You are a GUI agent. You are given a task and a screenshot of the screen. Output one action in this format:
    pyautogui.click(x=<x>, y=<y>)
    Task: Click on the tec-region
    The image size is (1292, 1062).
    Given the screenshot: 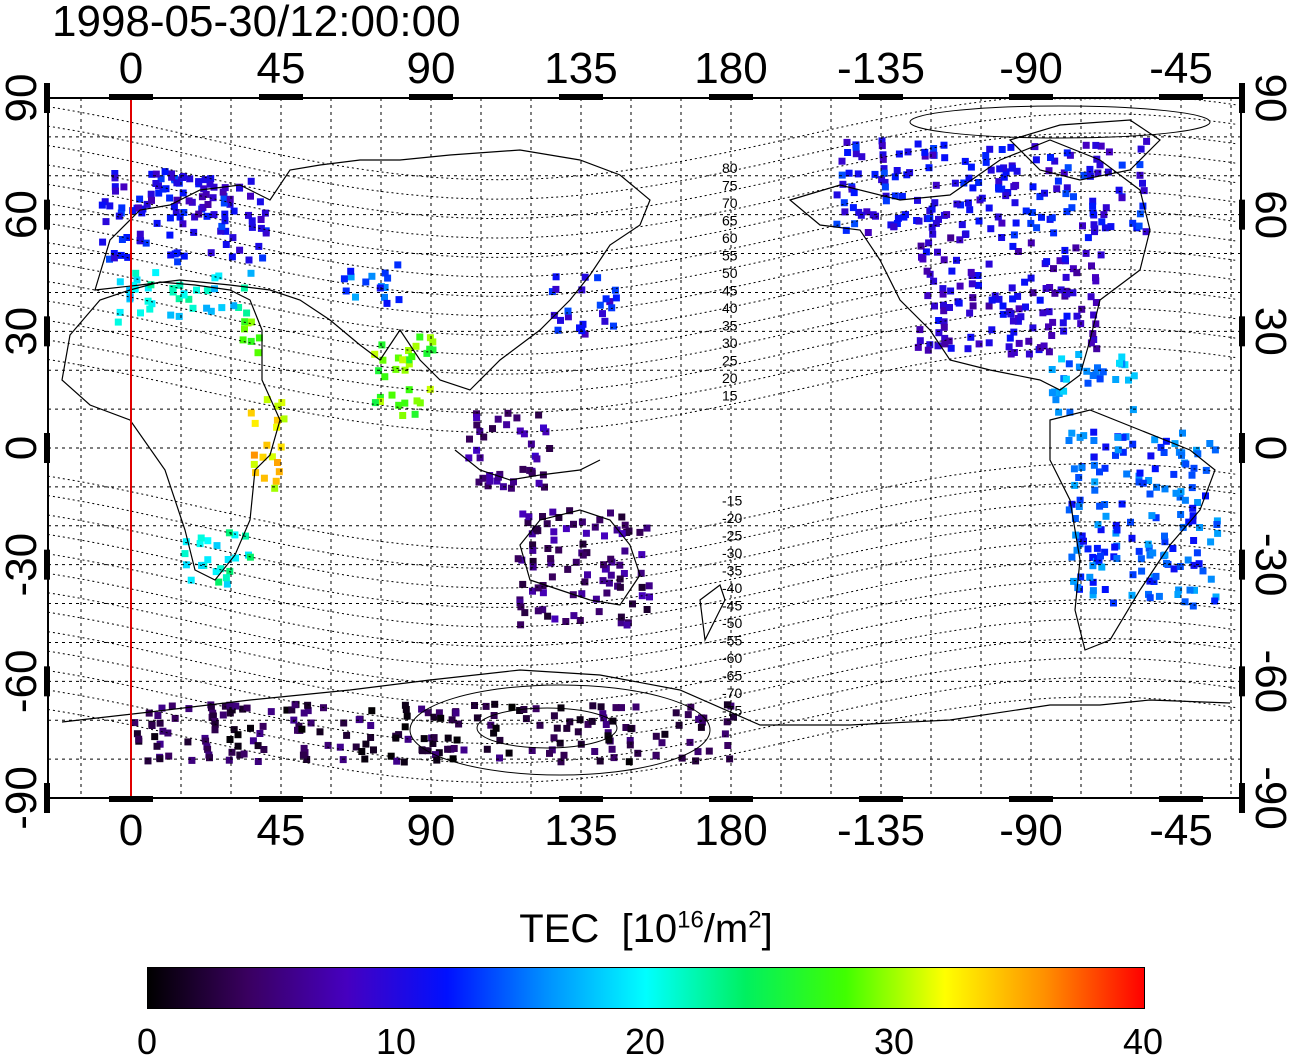 What is the action you would take?
    pyautogui.click(x=1093, y=383)
    